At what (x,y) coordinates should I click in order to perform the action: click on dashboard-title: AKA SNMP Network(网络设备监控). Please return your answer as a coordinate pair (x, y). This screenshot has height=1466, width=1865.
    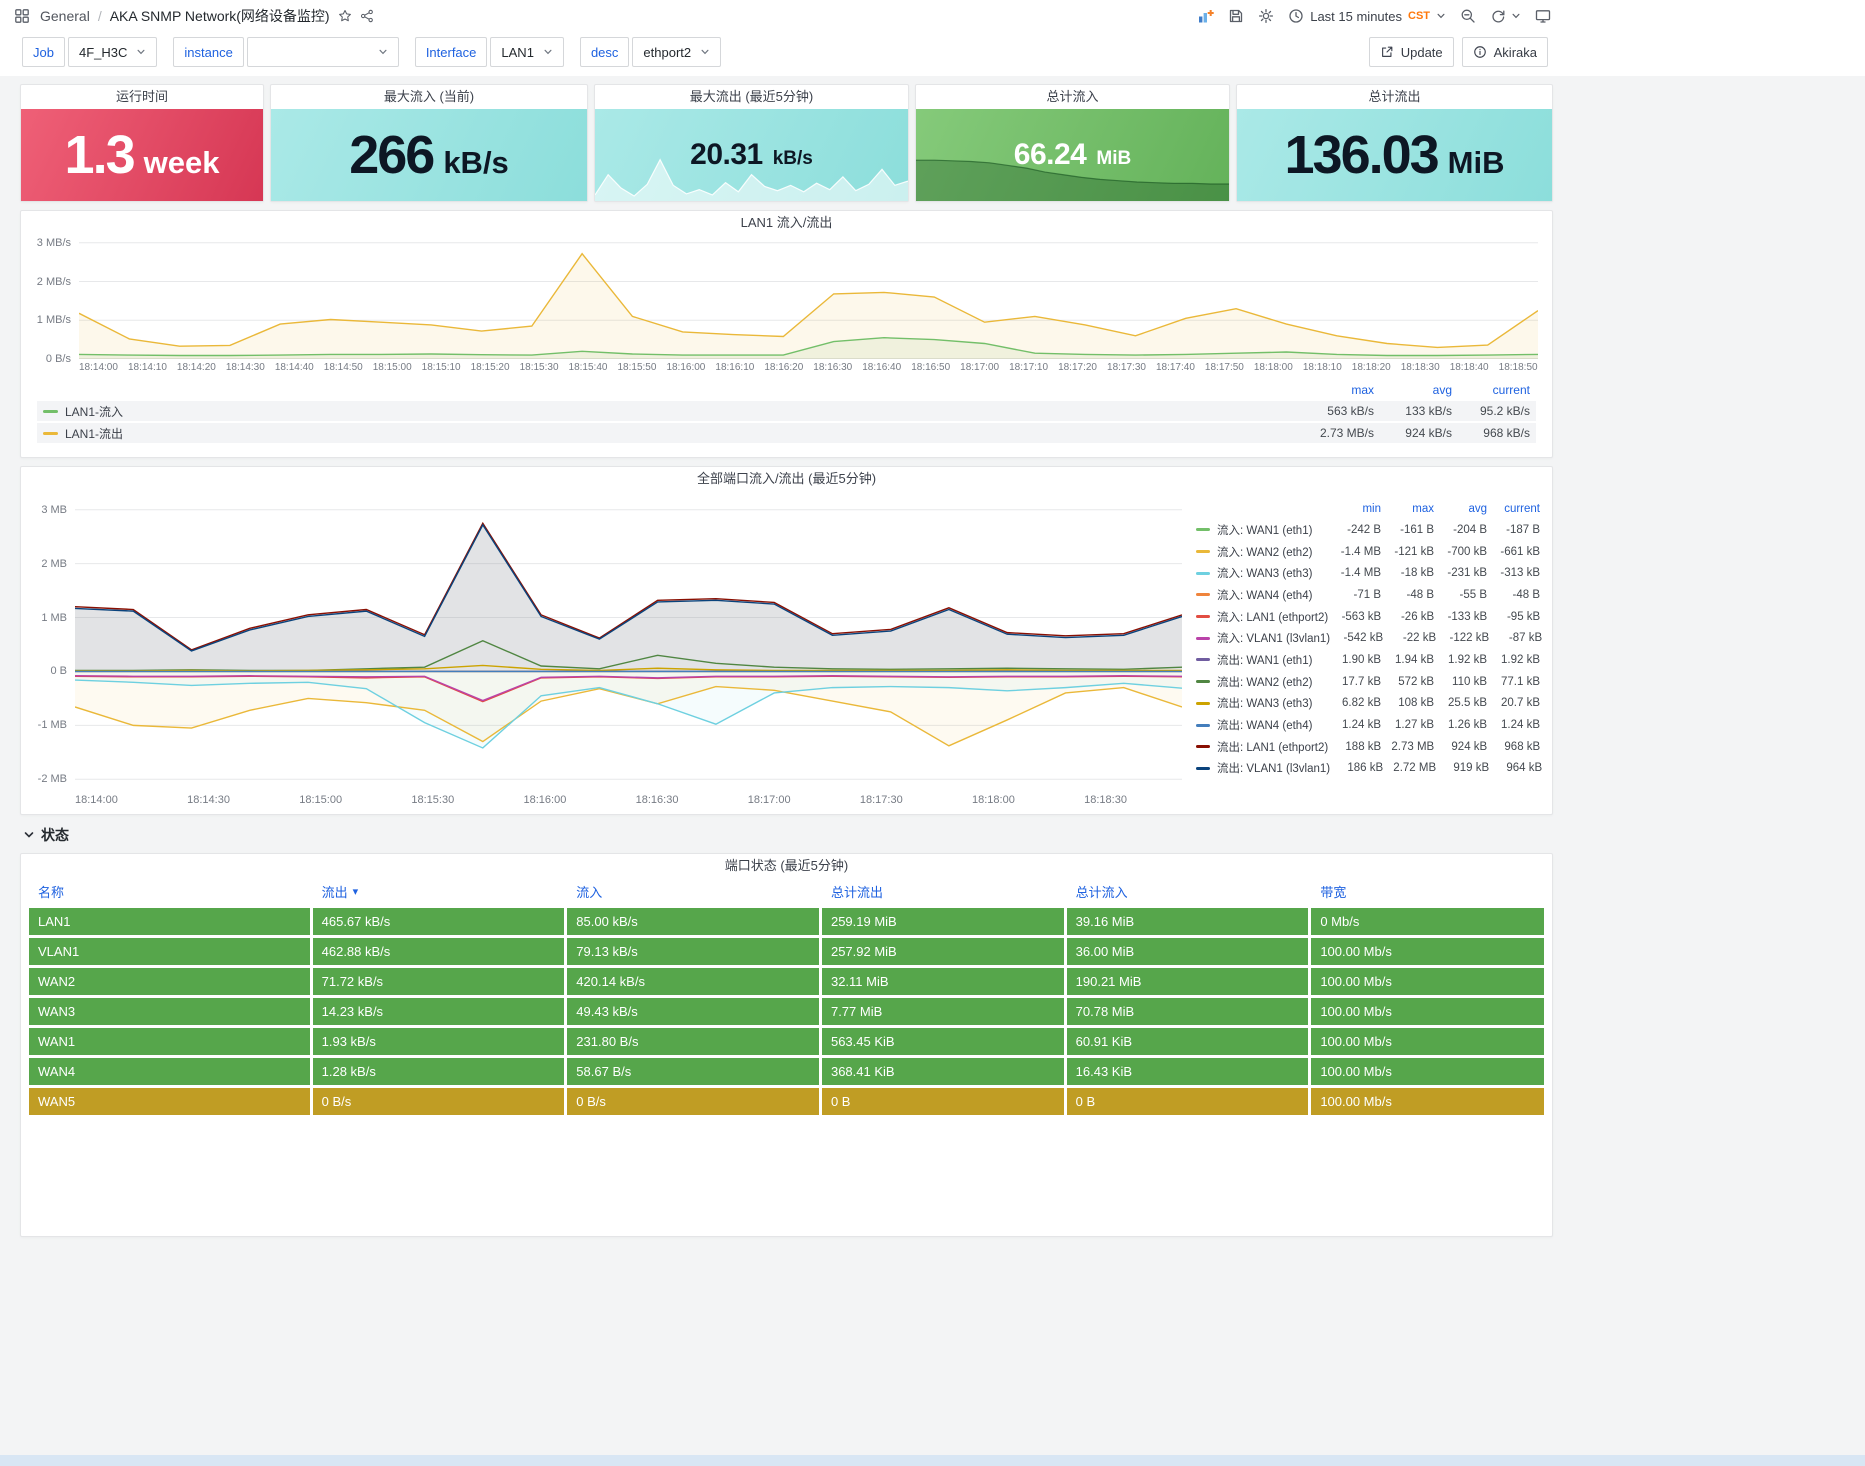
    Looking at the image, I should click on (219, 16).